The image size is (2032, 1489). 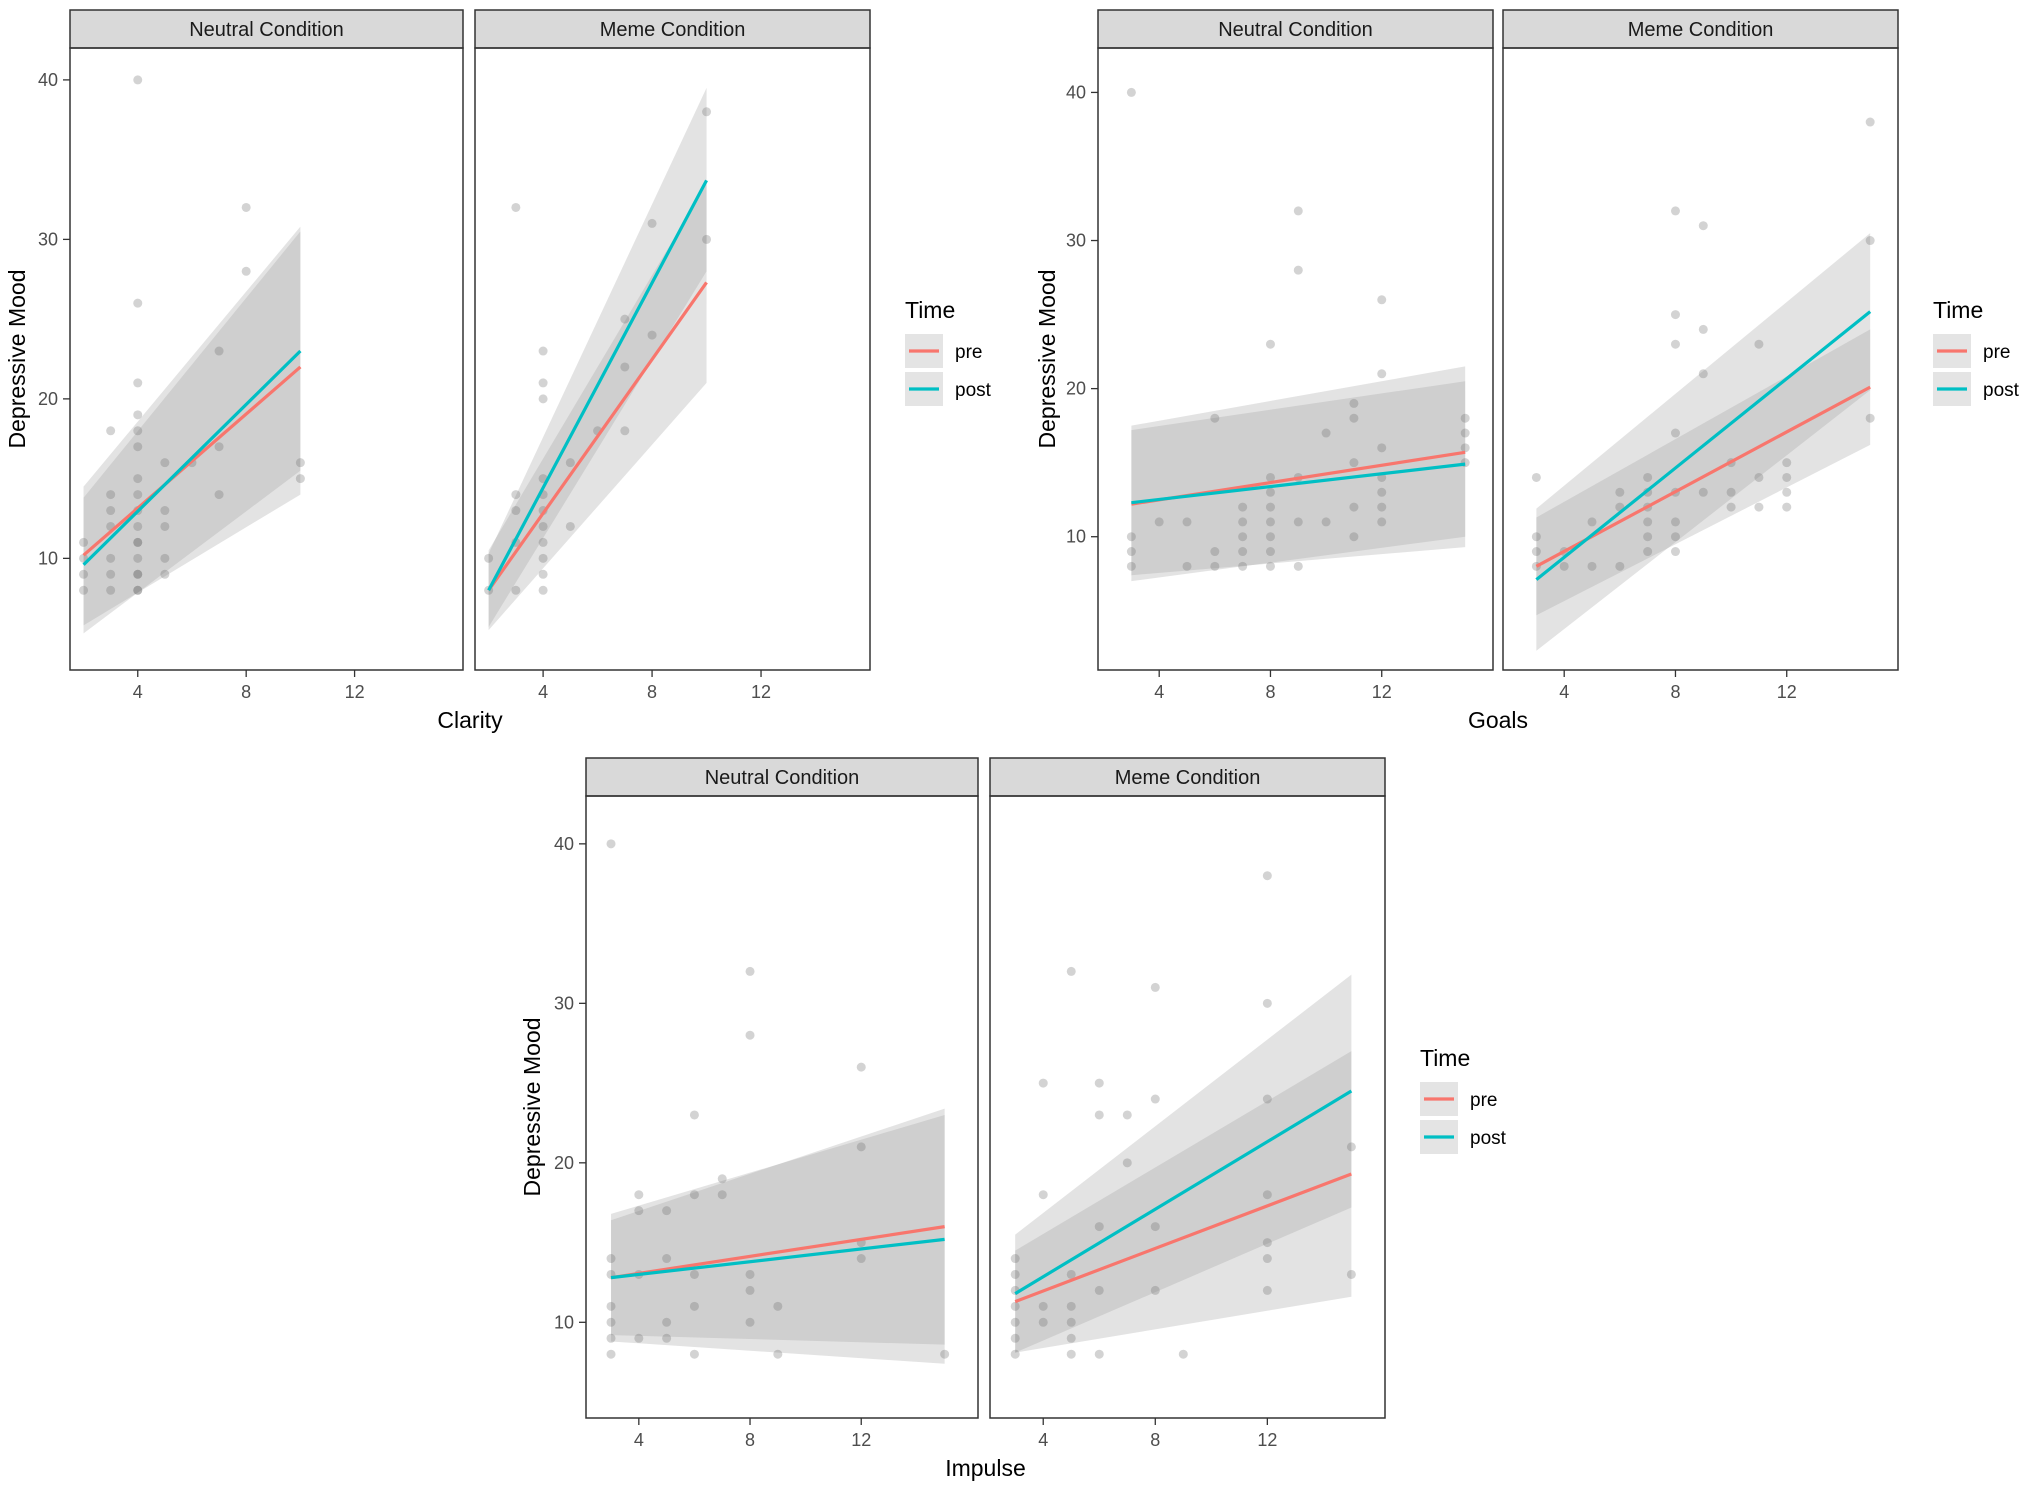 I want to click on legend-label-pre: pre, so click(x=1483, y=1100).